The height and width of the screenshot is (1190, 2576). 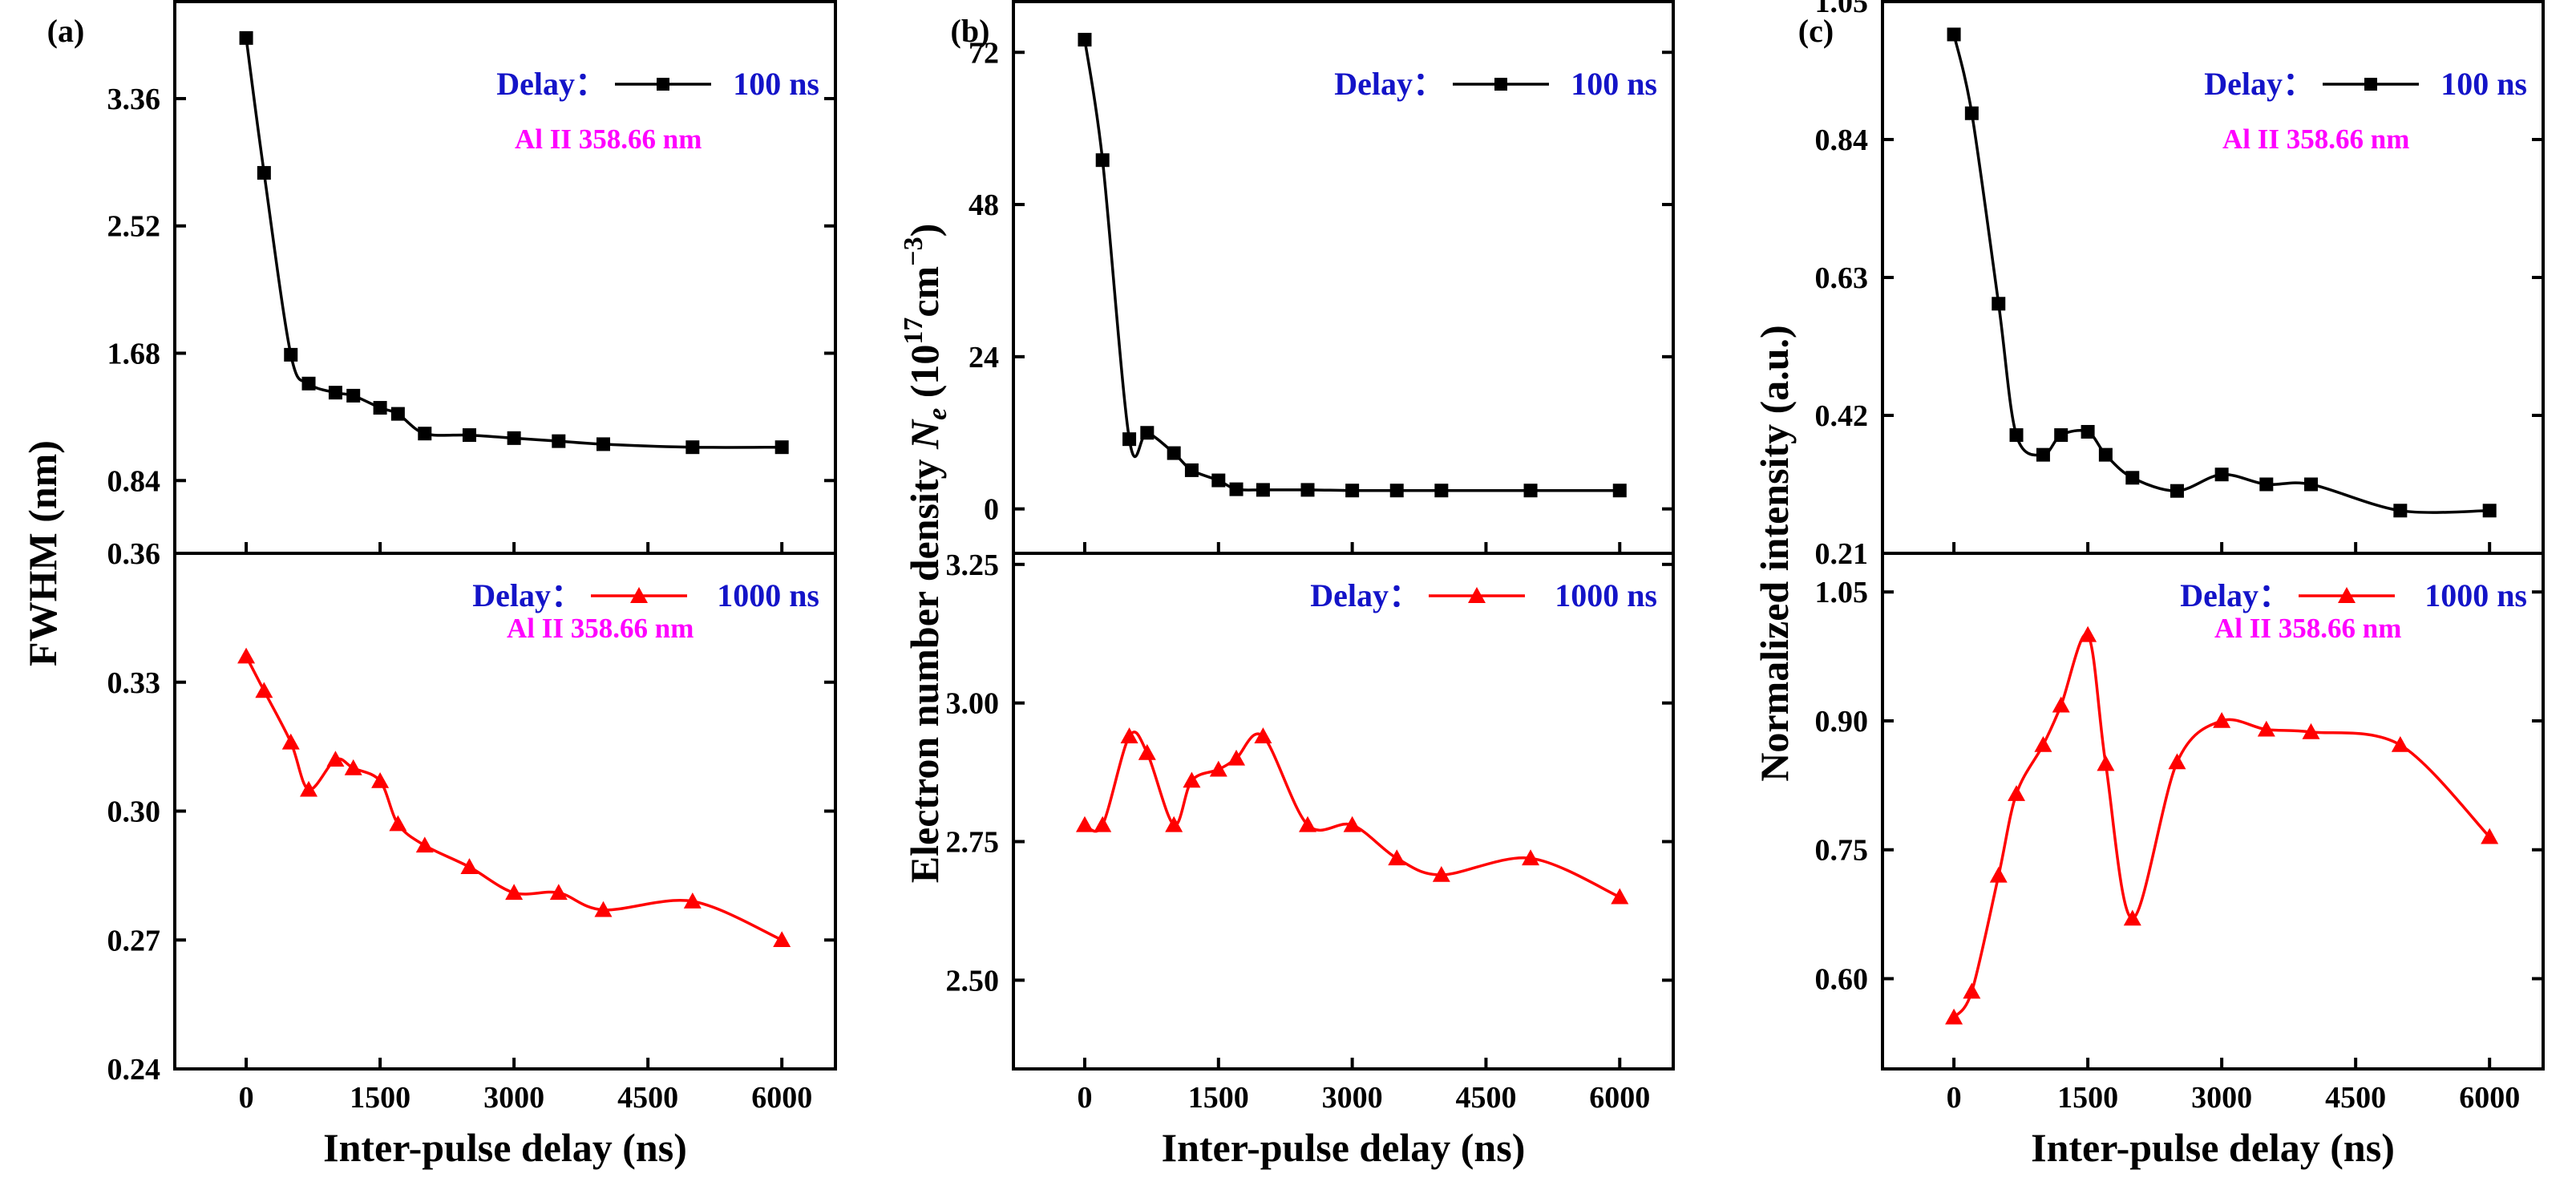 I want to click on y-tick-label: 1.05, so click(x=1842, y=592).